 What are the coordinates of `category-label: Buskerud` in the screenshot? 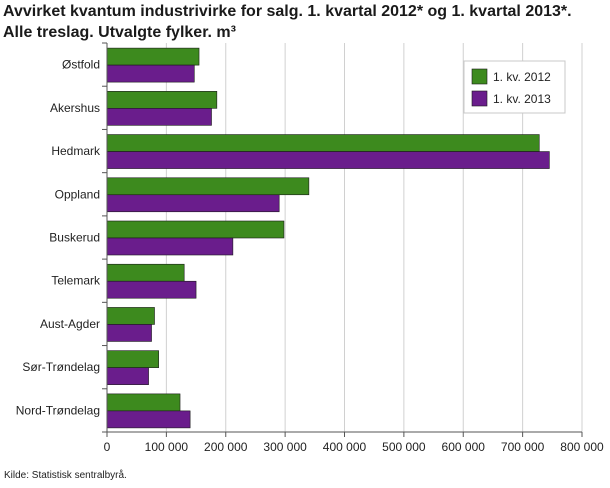 It's located at (74, 238).